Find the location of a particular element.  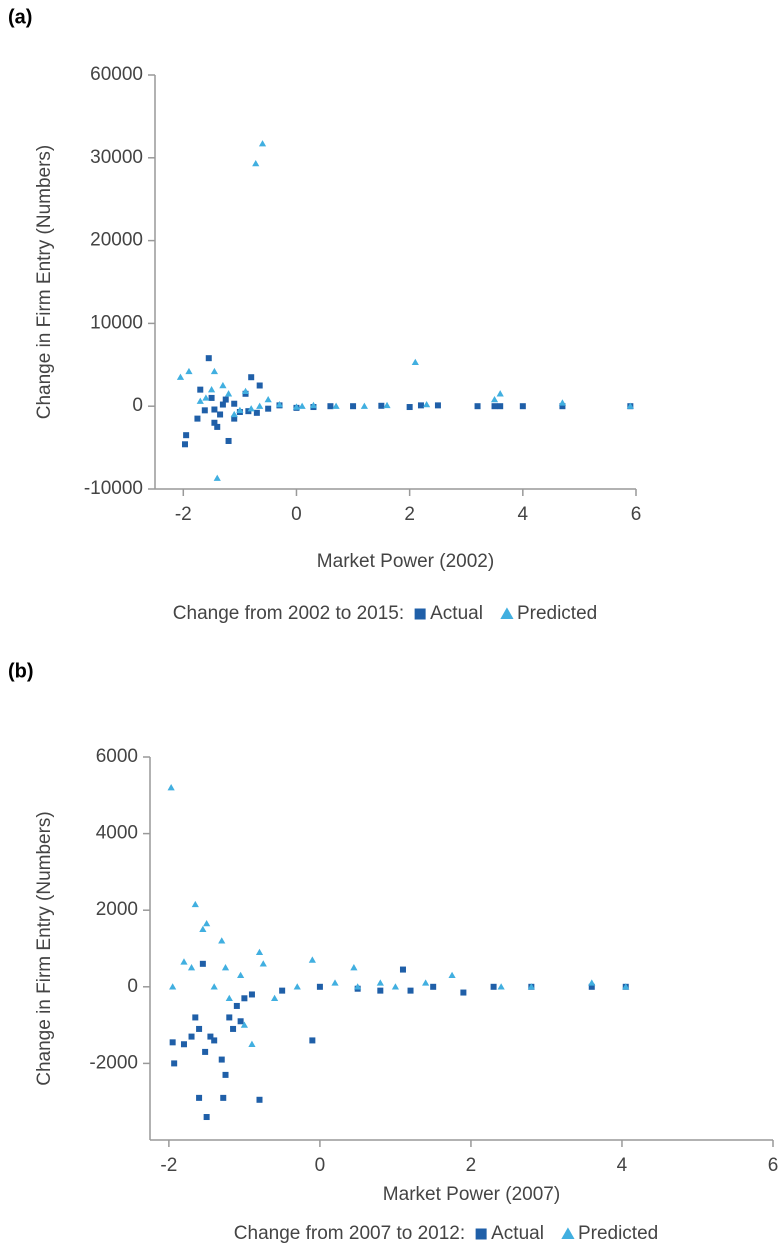

y-tick-label: 10000 is located at coordinates (116, 322).